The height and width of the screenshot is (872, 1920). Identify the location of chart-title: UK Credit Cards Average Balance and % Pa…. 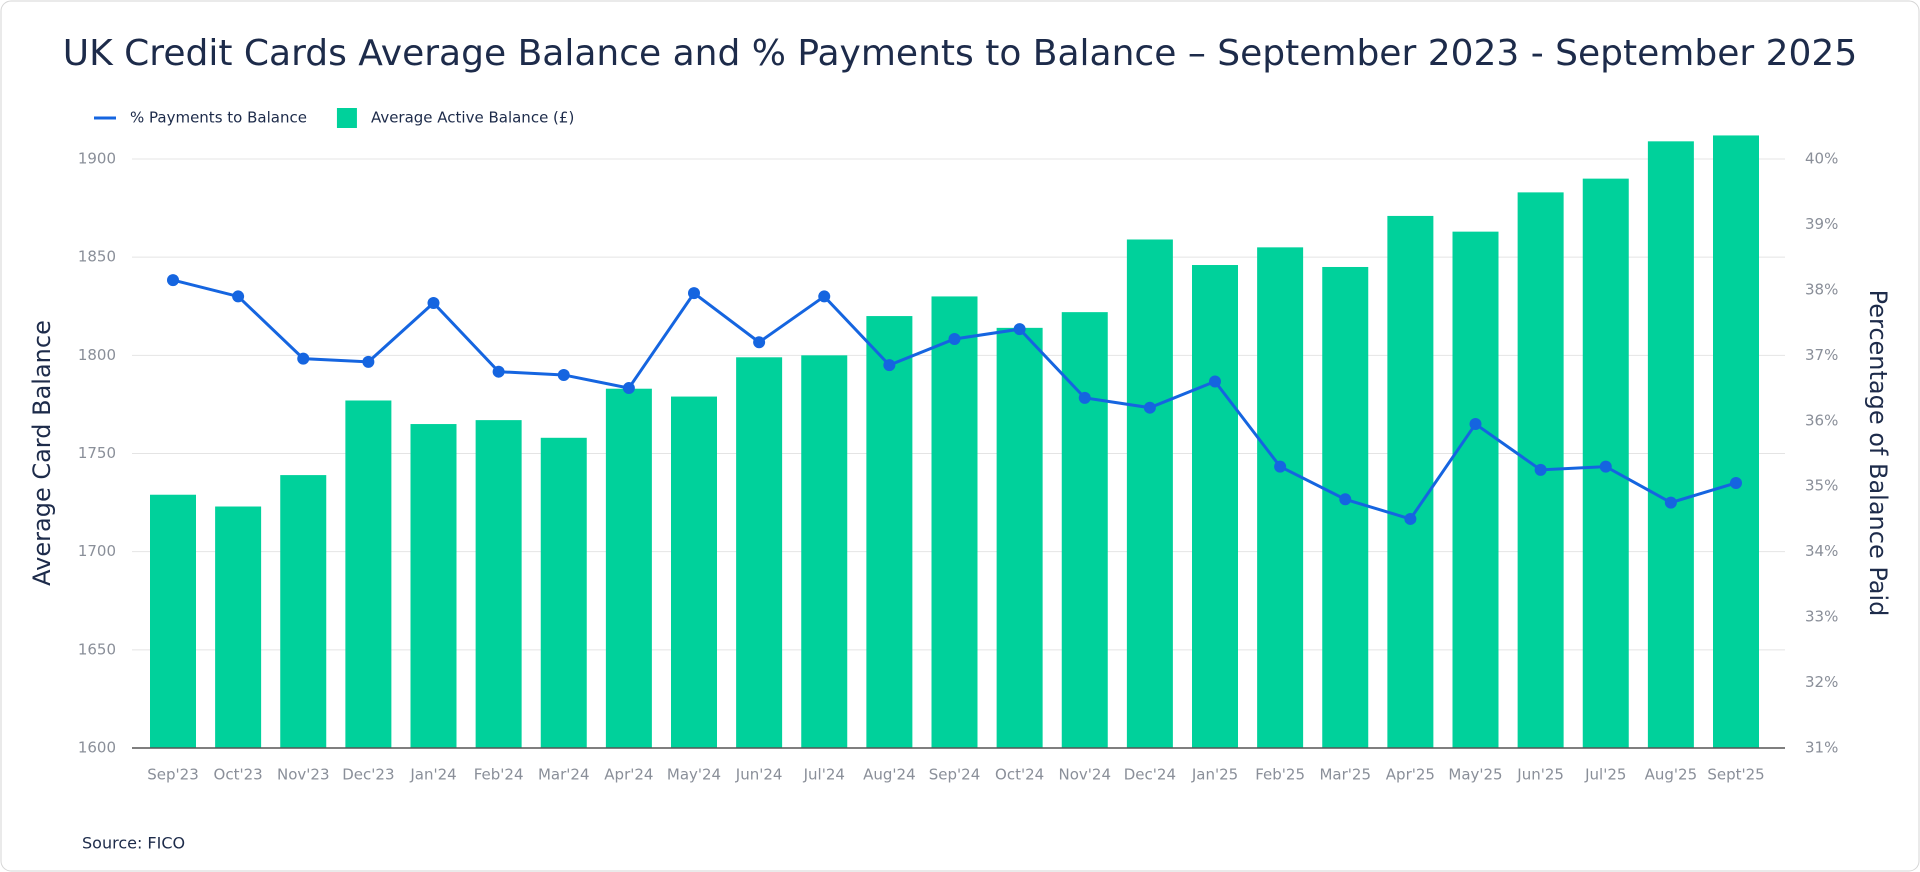
(960, 53).